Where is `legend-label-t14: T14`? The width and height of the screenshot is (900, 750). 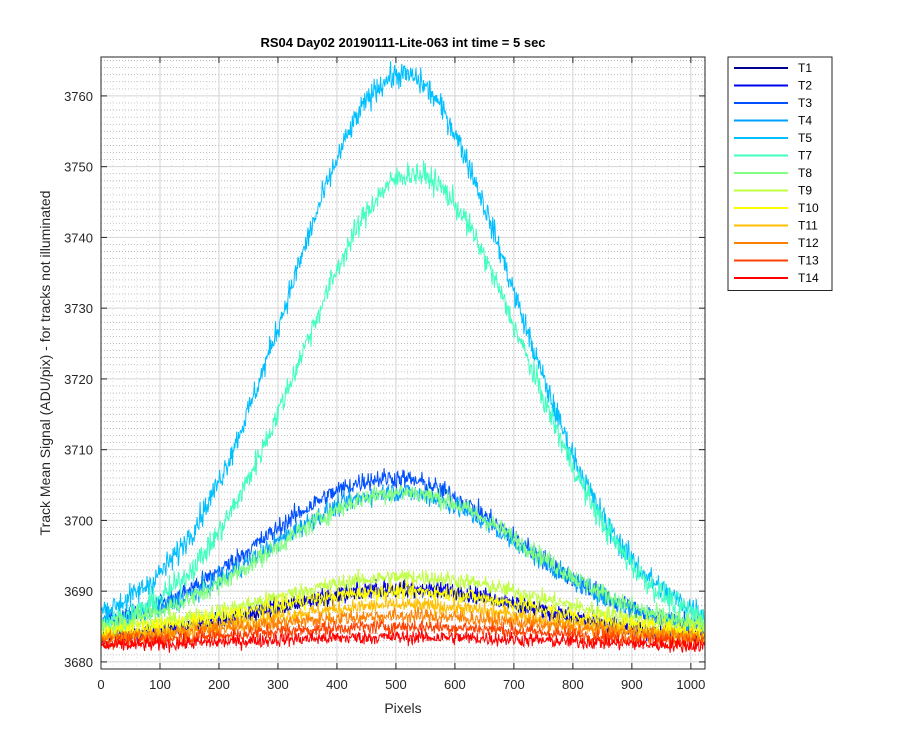
legend-label-t14: T14 is located at coordinates (808, 278).